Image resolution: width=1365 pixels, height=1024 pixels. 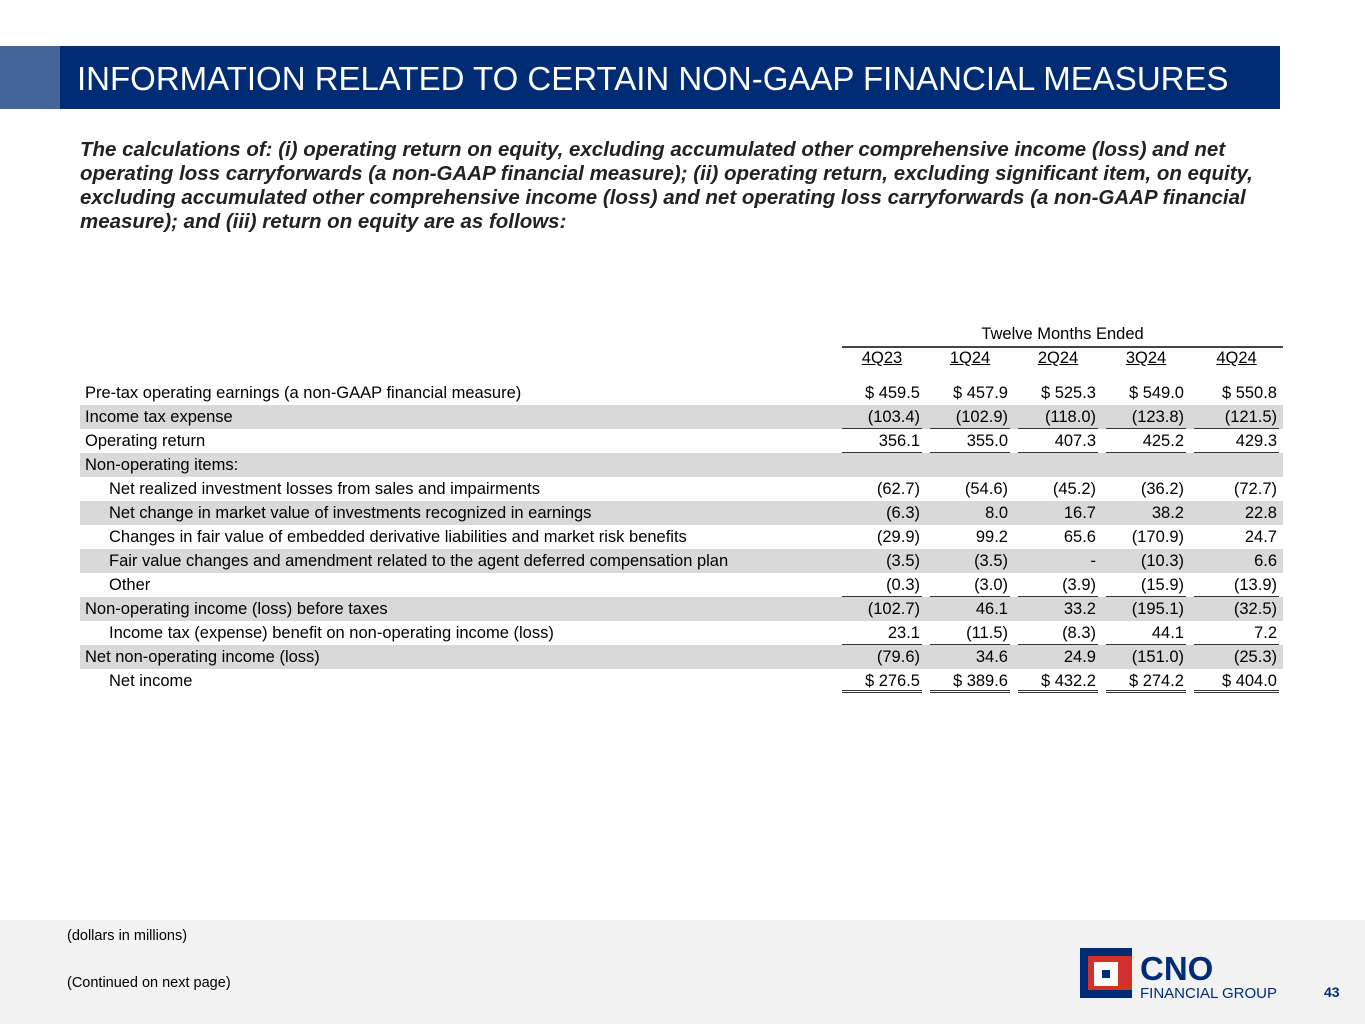 I want to click on cell-value: 356.1, so click(x=882, y=441).